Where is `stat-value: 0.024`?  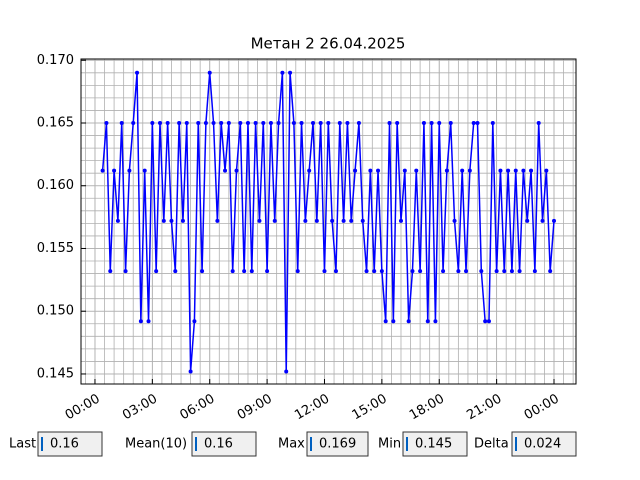
stat-value: 0.024 is located at coordinates (542, 444).